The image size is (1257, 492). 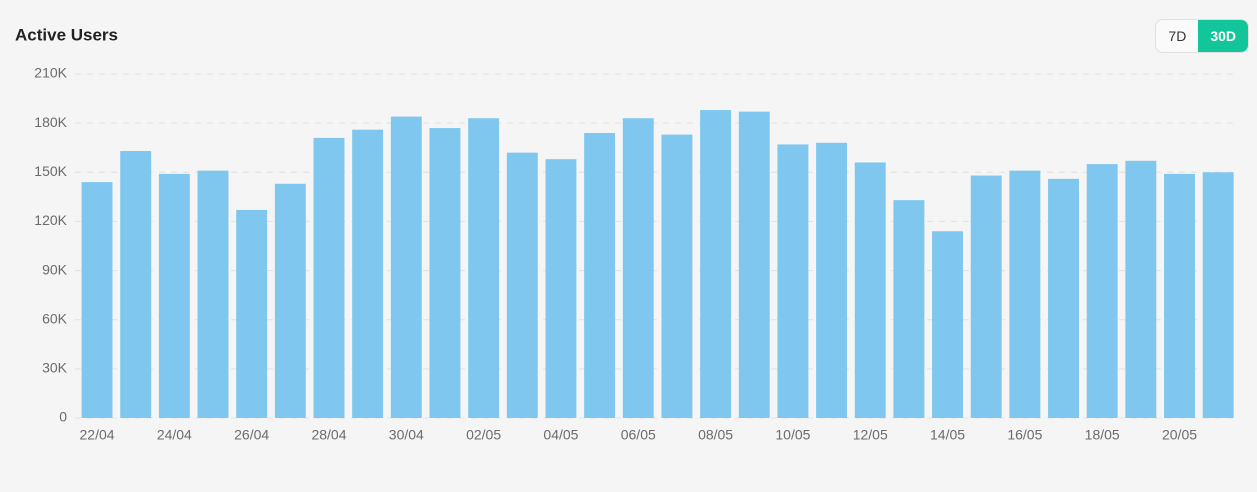 I want to click on x-tick-label: 02/05, so click(x=483, y=435).